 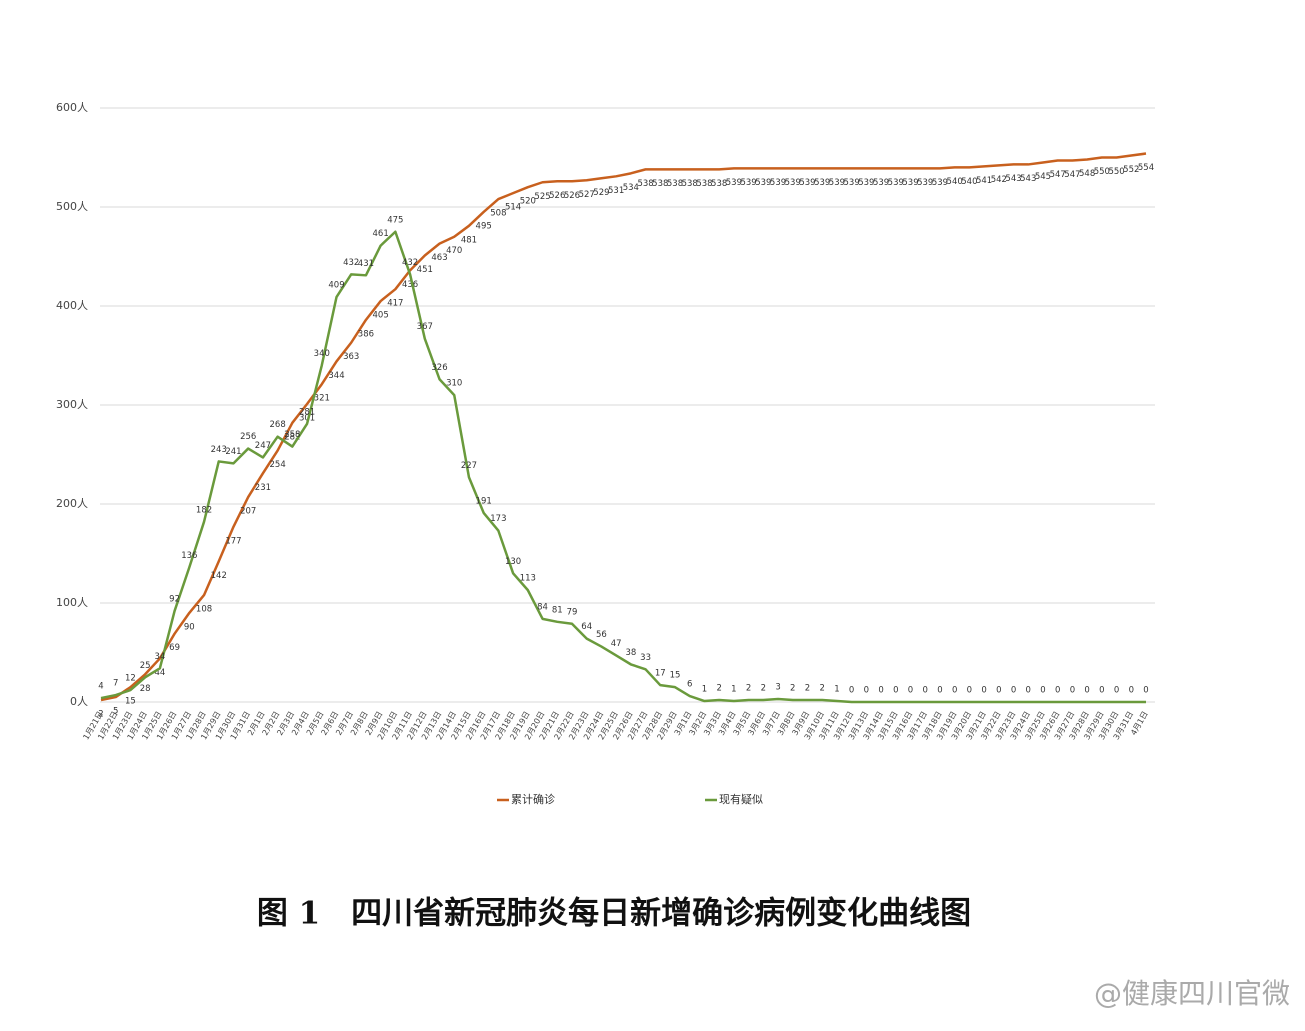 I want to click on data-label: 207, so click(x=248, y=512).